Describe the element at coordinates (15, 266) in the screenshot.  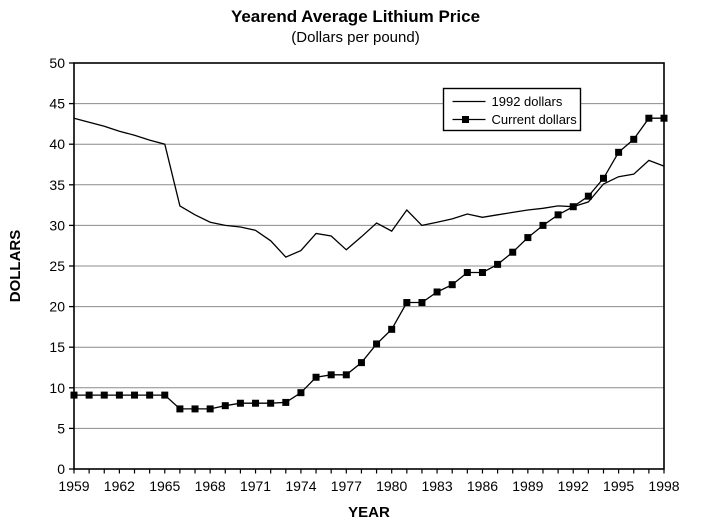
I see `y-axis-title: DOLLARS` at that location.